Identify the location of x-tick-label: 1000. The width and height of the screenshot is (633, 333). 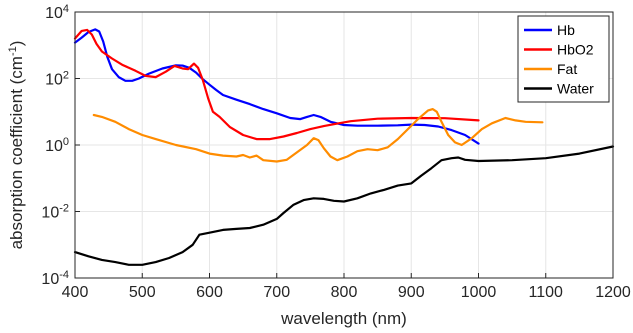
(479, 292).